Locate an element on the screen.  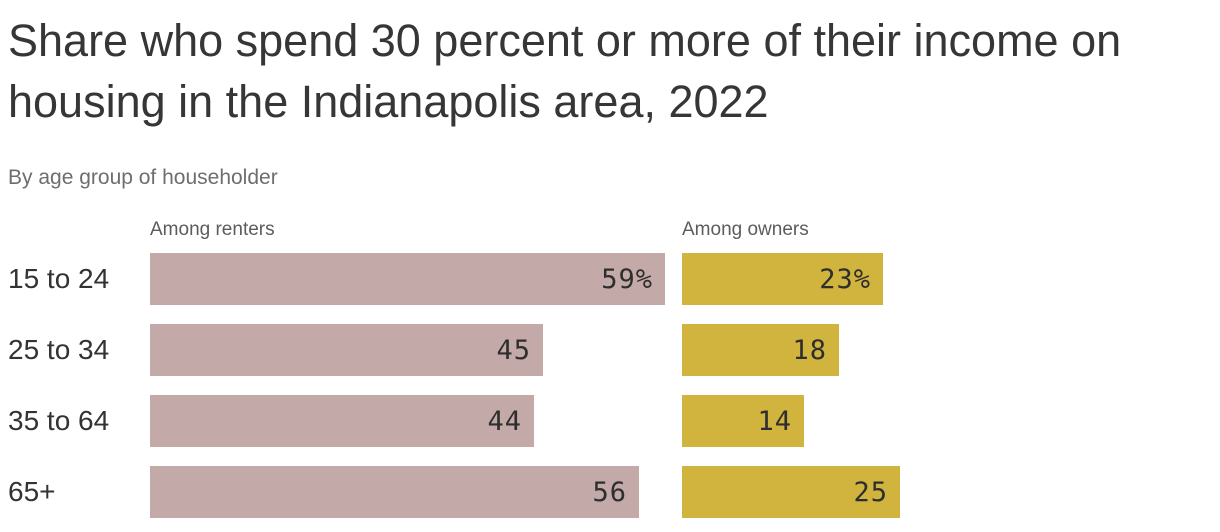
chart-row: 25 to 34 45 18 is located at coordinates (610, 350).